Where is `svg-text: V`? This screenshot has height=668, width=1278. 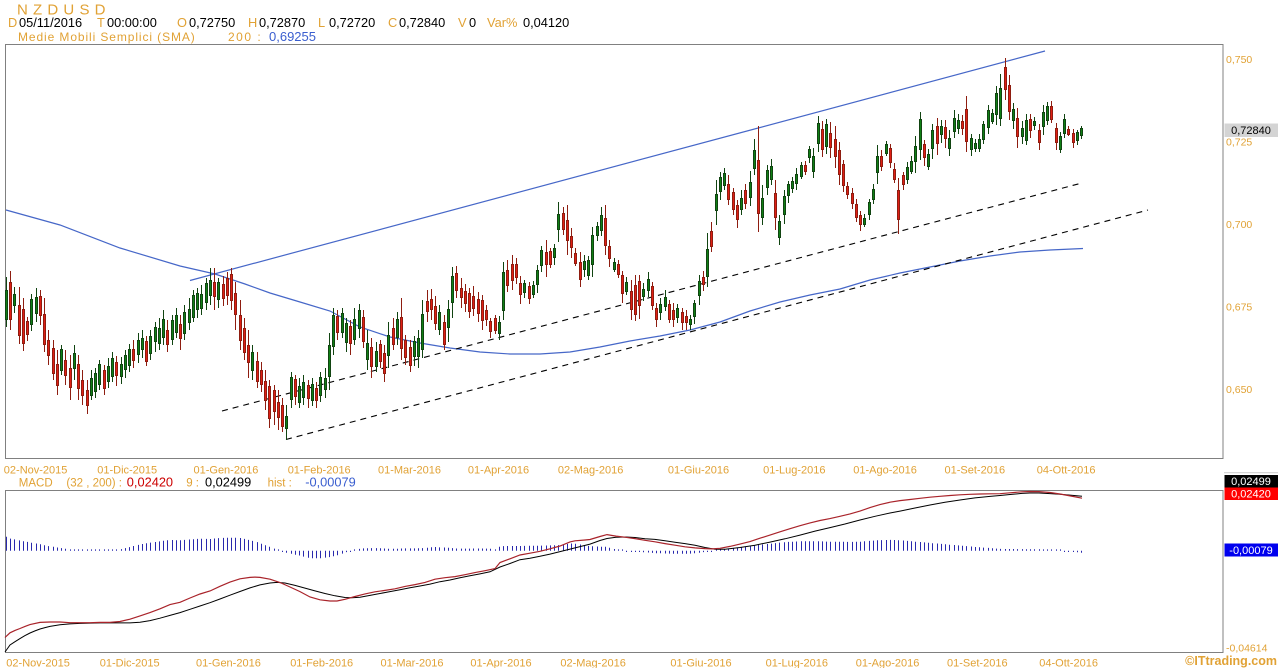 svg-text: V is located at coordinates (462, 22).